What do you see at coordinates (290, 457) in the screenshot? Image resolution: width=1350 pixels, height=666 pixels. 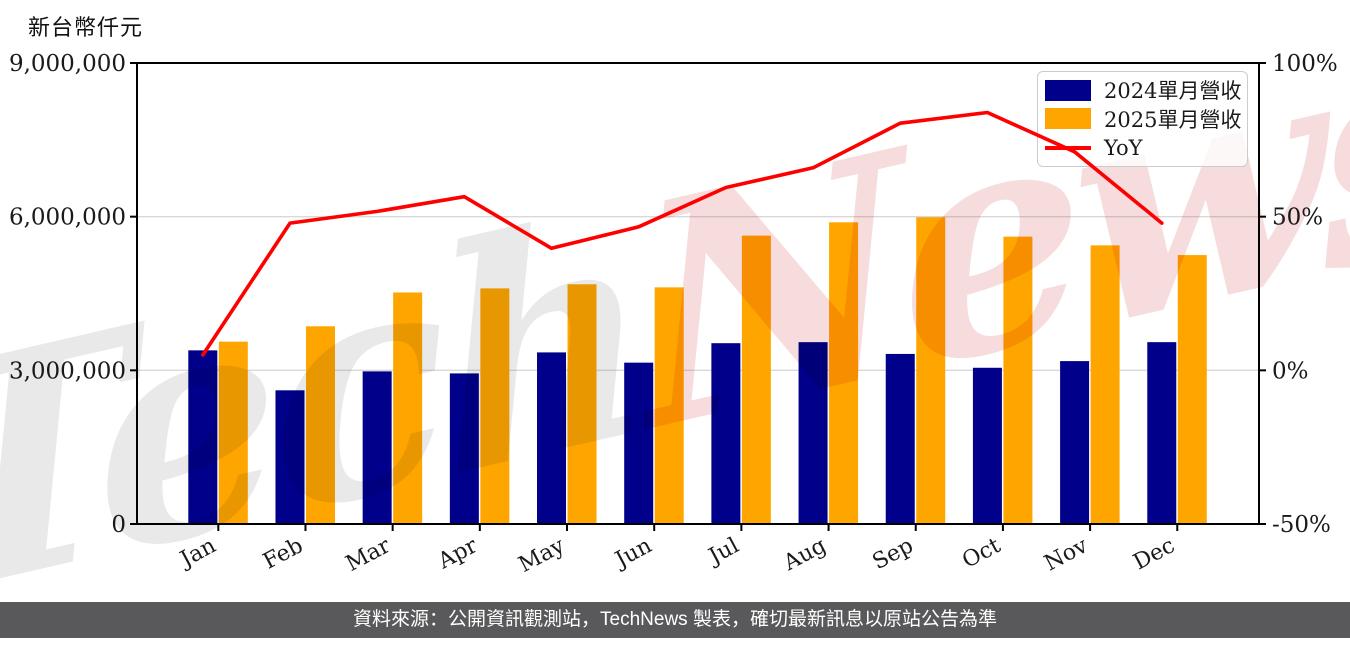 I see `bar-2024-Feb` at bounding box center [290, 457].